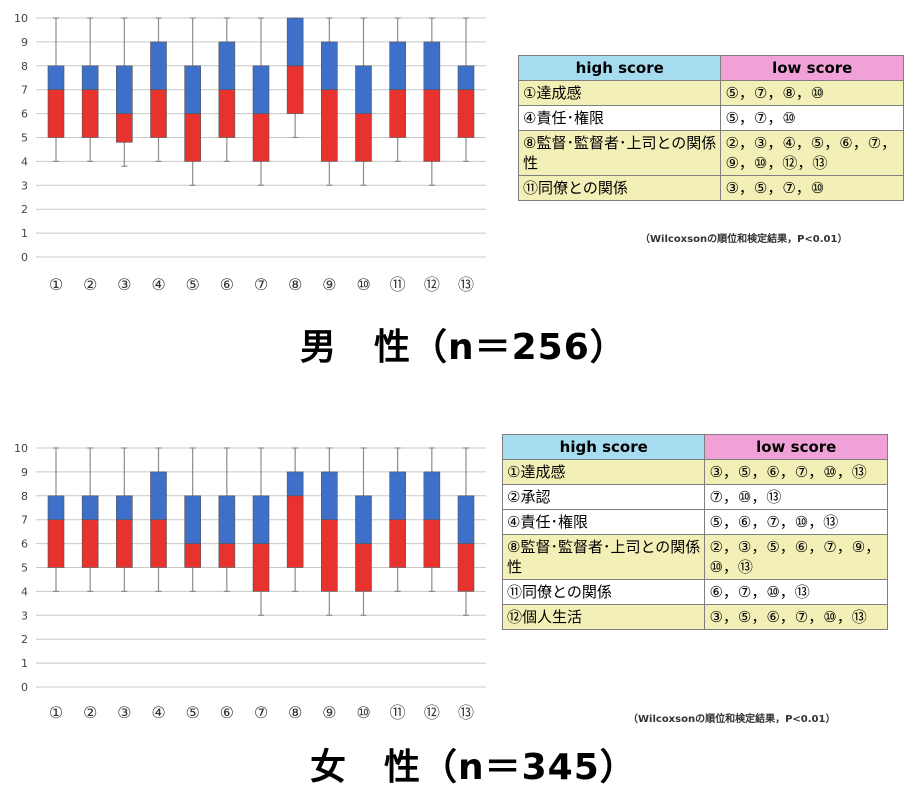 This screenshot has width=906, height=790. Describe the element at coordinates (363, 284) in the screenshot. I see `x-tick-label: ⑩` at that location.